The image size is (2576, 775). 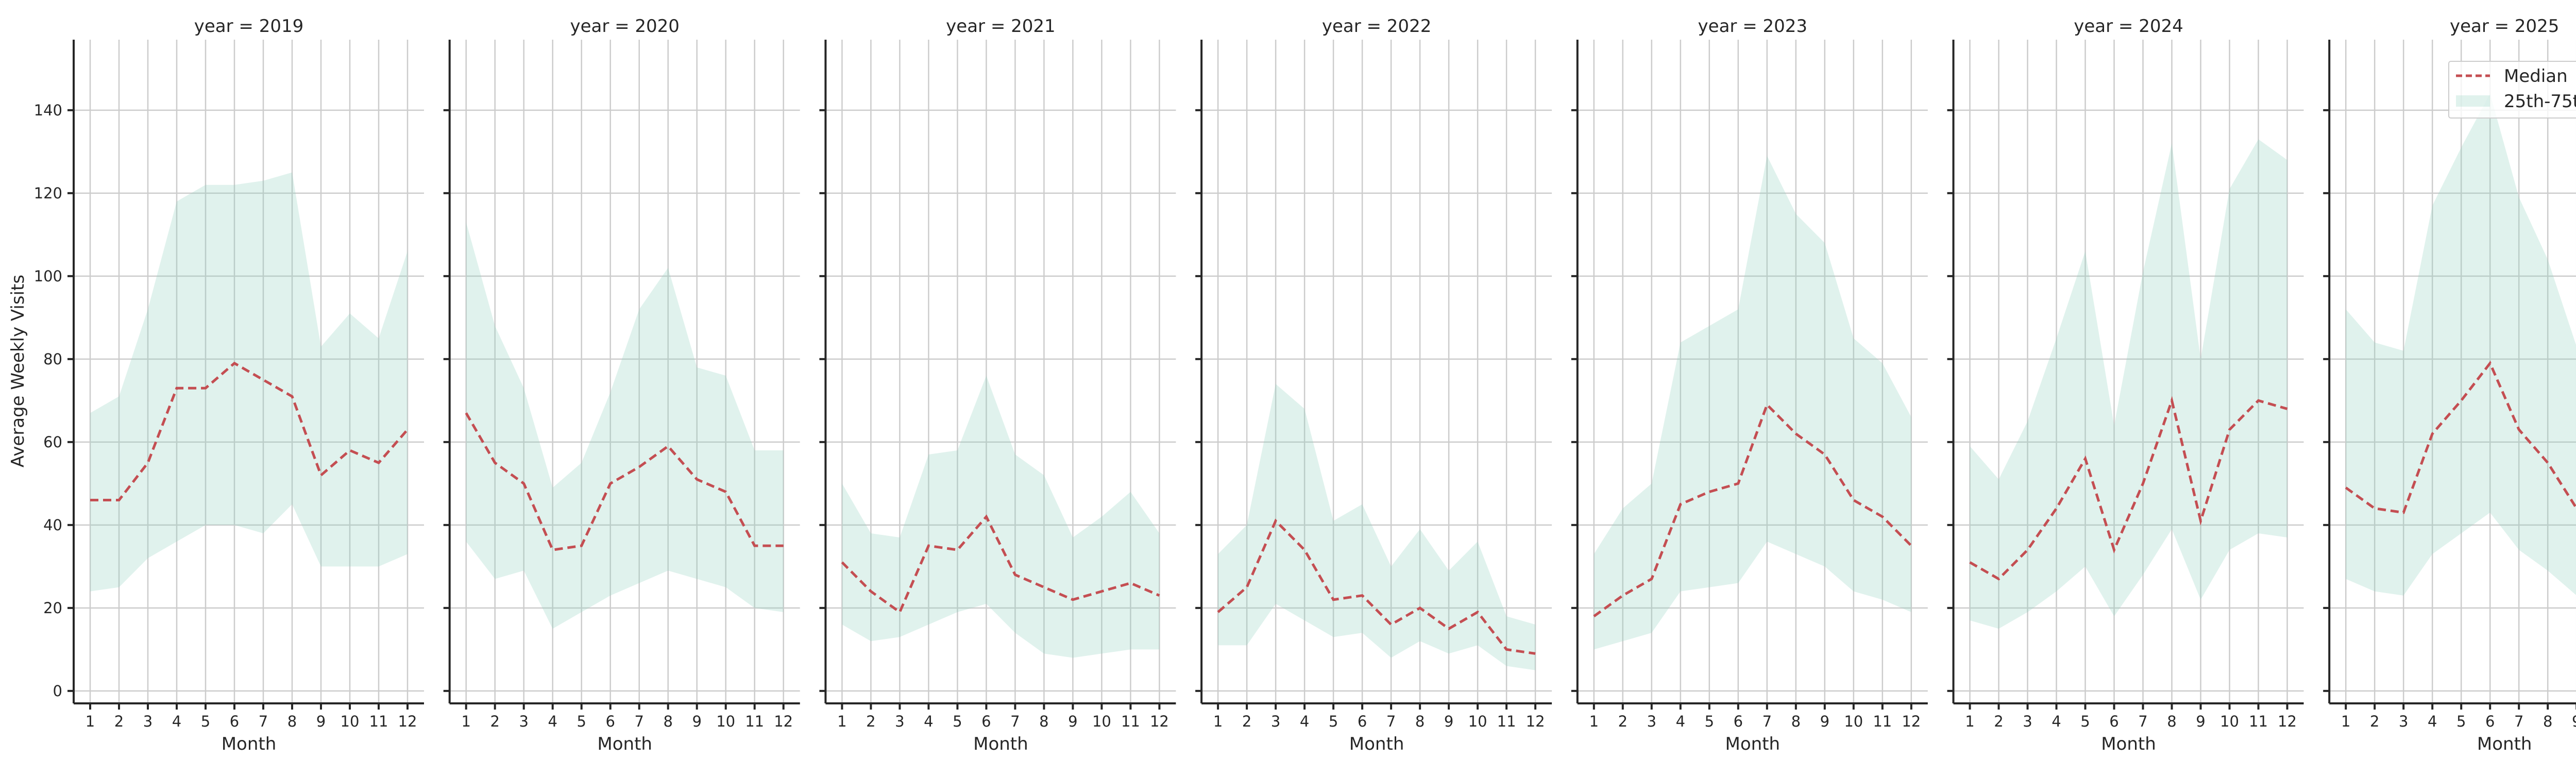 What do you see at coordinates (2540, 101) in the screenshot?
I see `legend-band-label: 25th-75th Percentile` at bounding box center [2540, 101].